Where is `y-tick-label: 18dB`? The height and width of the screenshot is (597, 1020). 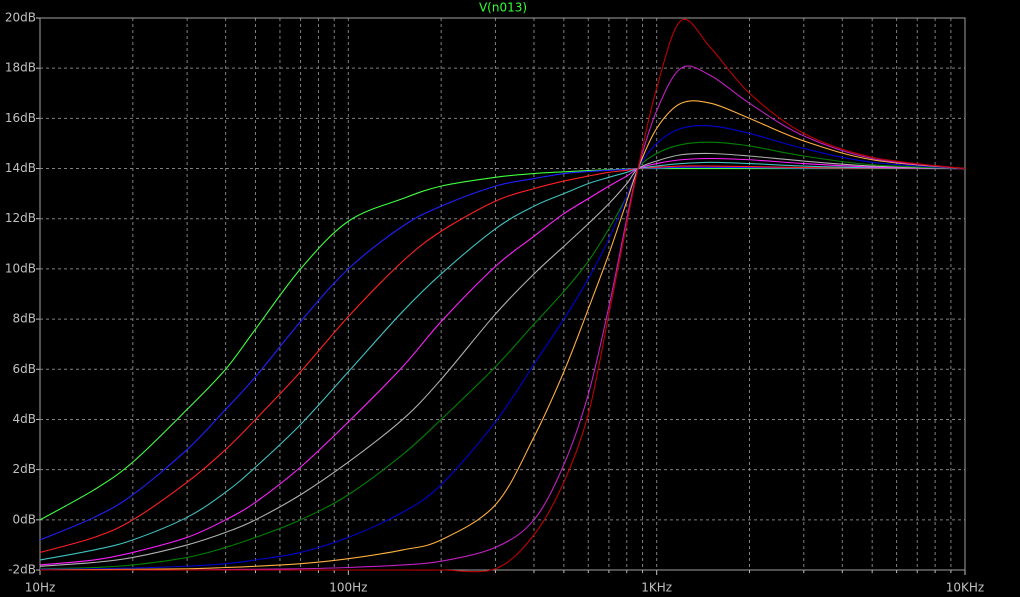
y-tick-label: 18dB is located at coordinates (20, 68).